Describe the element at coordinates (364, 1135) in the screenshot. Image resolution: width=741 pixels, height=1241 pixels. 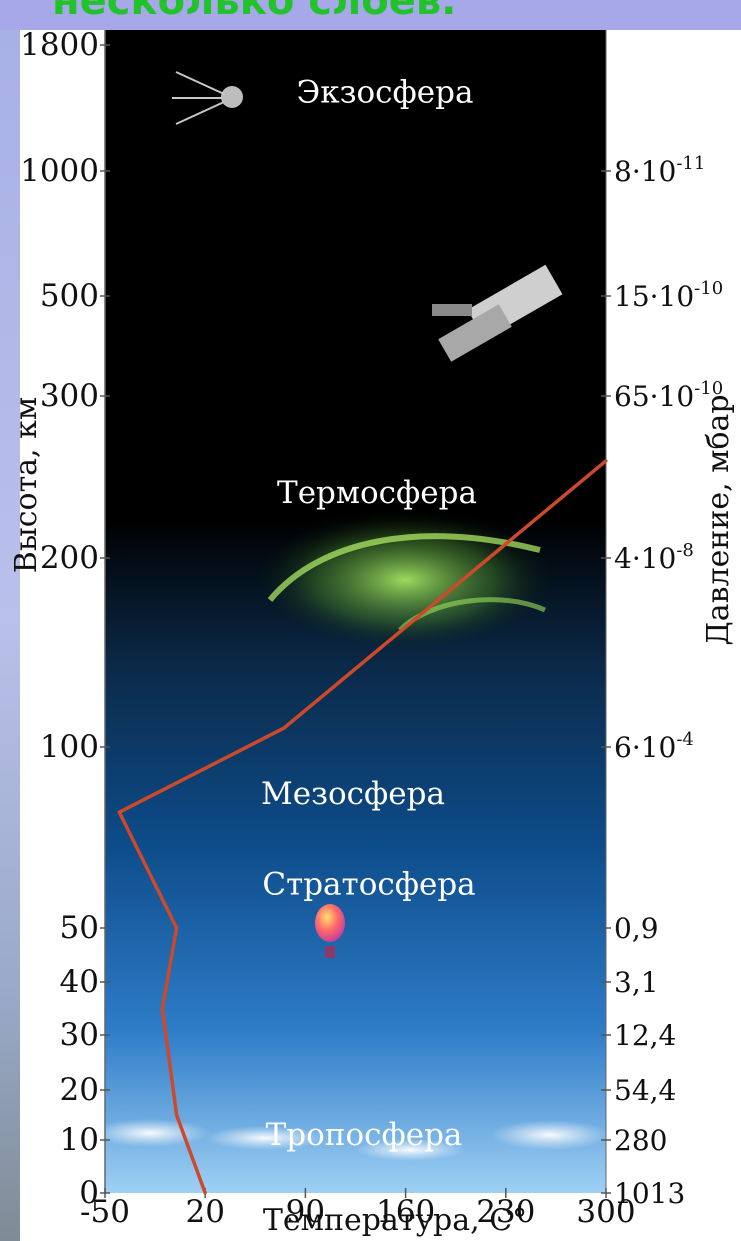
I see `layer-label: Тропосфера` at that location.